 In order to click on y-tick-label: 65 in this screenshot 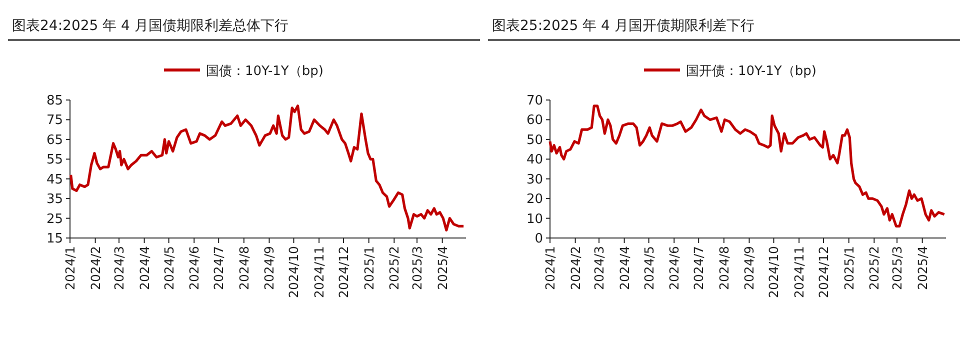, I will do `click(54, 140)`.